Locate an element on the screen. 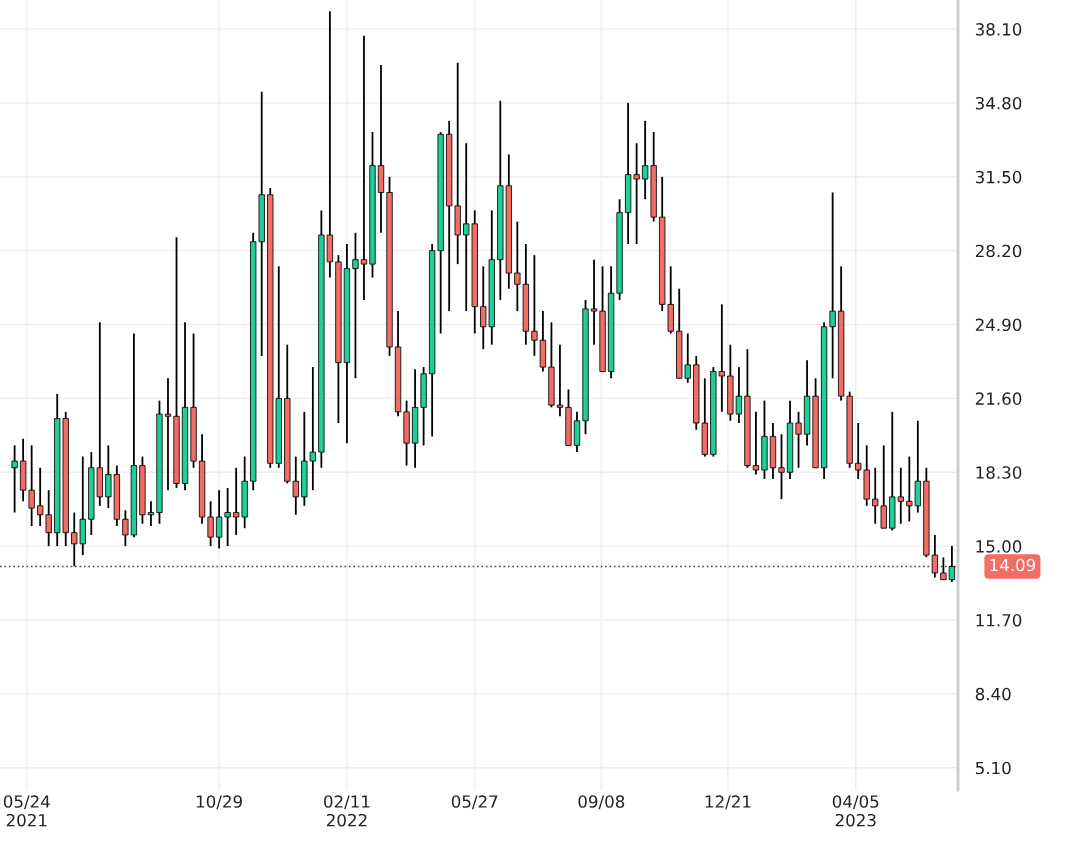  y-tick-label: 31.50 is located at coordinates (998, 177).